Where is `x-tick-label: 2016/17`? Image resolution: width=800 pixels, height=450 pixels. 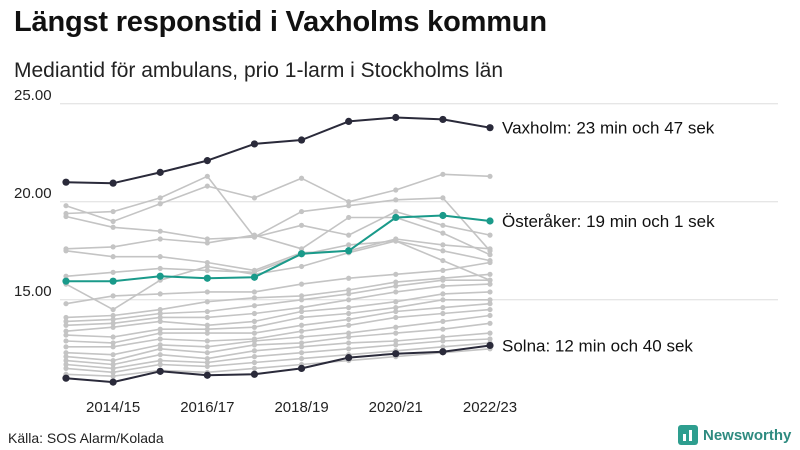
x-tick-label: 2016/17 is located at coordinates (207, 407).